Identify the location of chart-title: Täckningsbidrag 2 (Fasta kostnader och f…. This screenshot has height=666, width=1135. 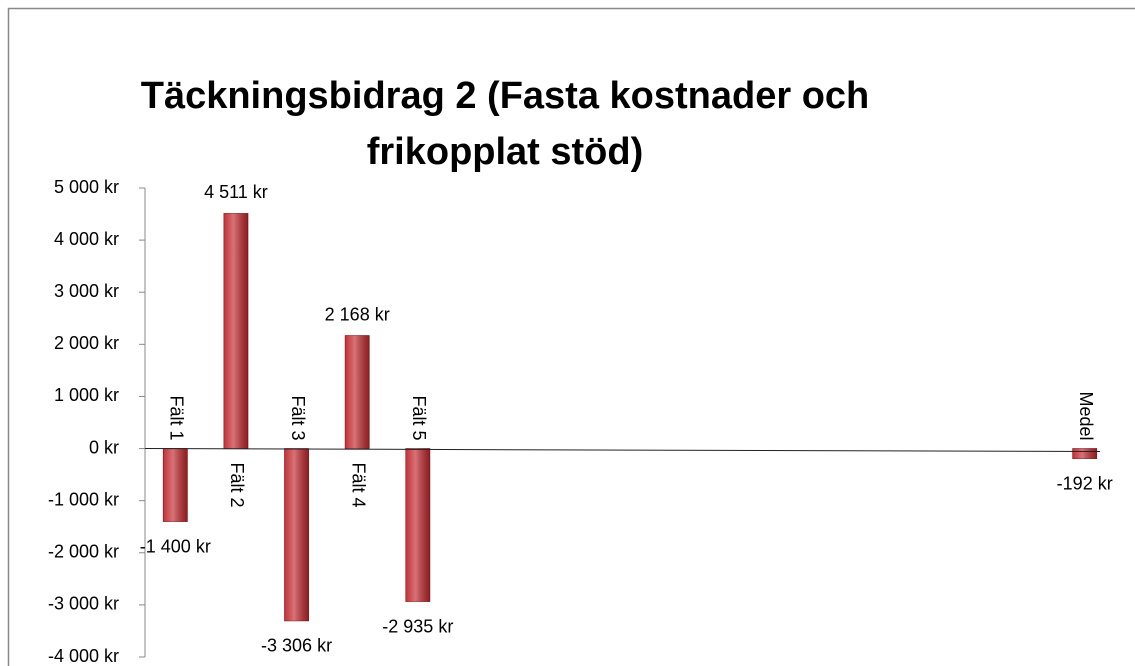
(505, 124).